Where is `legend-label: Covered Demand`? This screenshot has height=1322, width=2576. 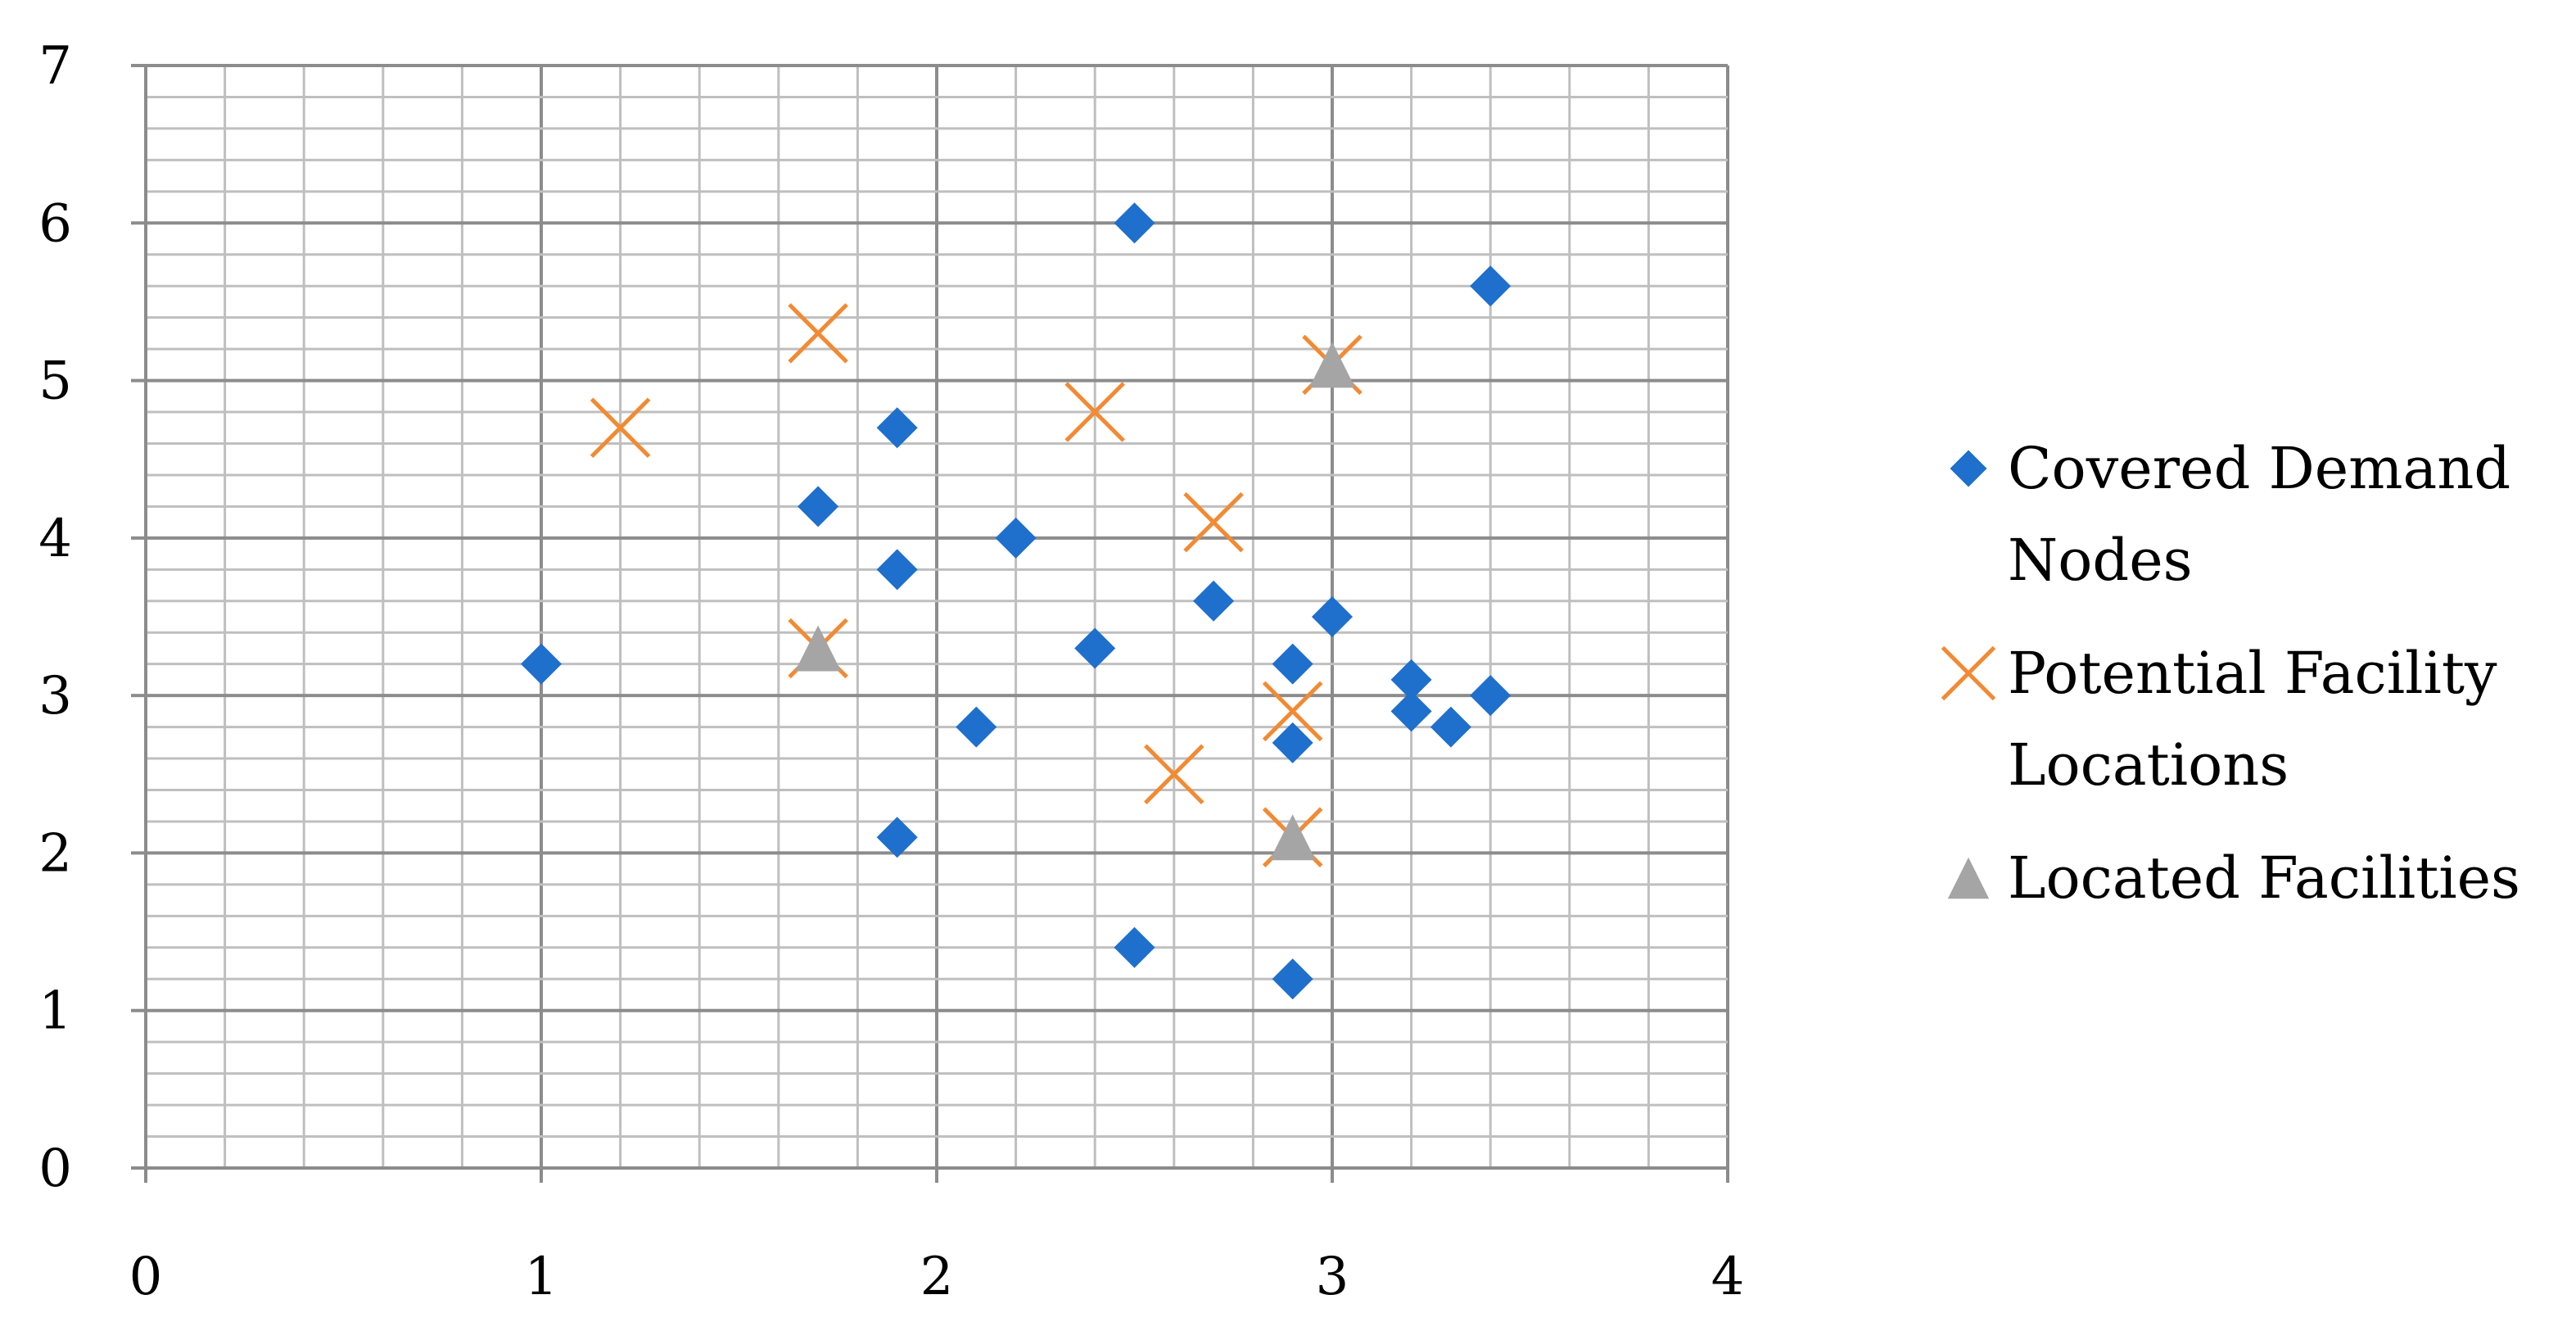 legend-label: Covered Demand is located at coordinates (2259, 468).